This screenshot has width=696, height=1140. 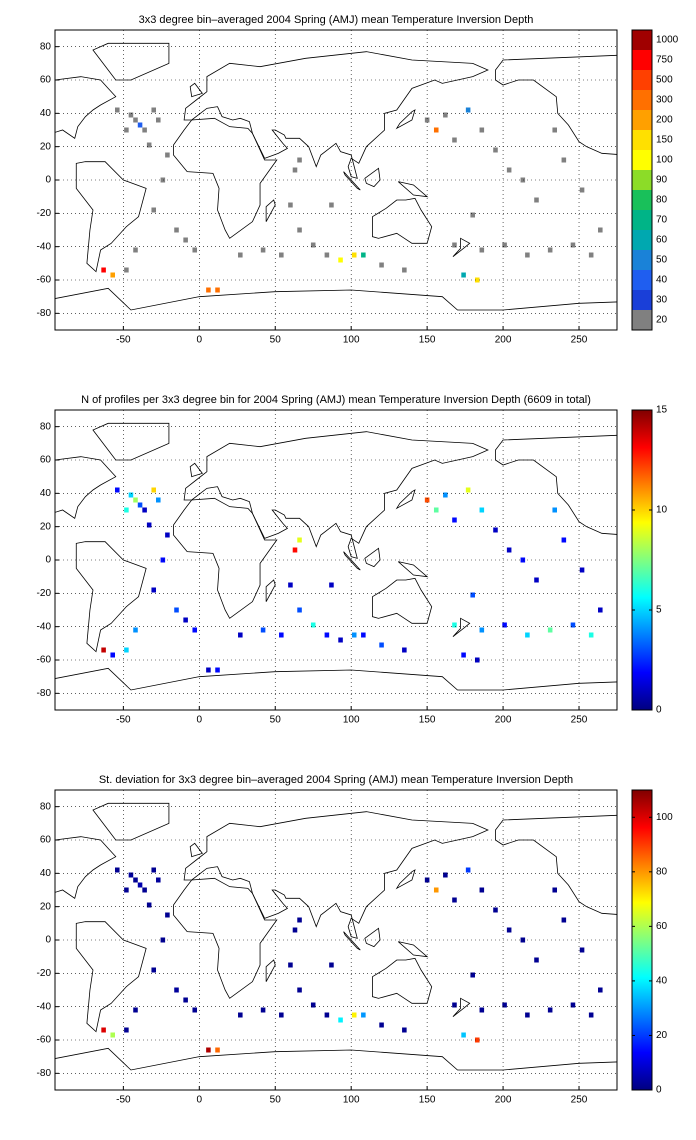 I want to click on y-tick-label: -40, so click(x=44, y=246).